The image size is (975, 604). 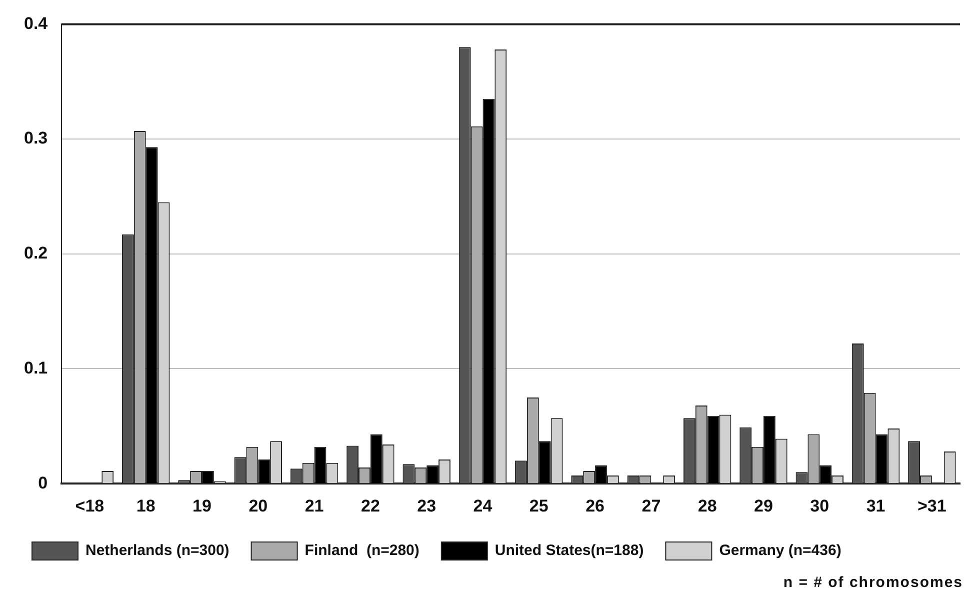 What do you see at coordinates (651, 506) in the screenshot?
I see `x-tick-label: 27` at bounding box center [651, 506].